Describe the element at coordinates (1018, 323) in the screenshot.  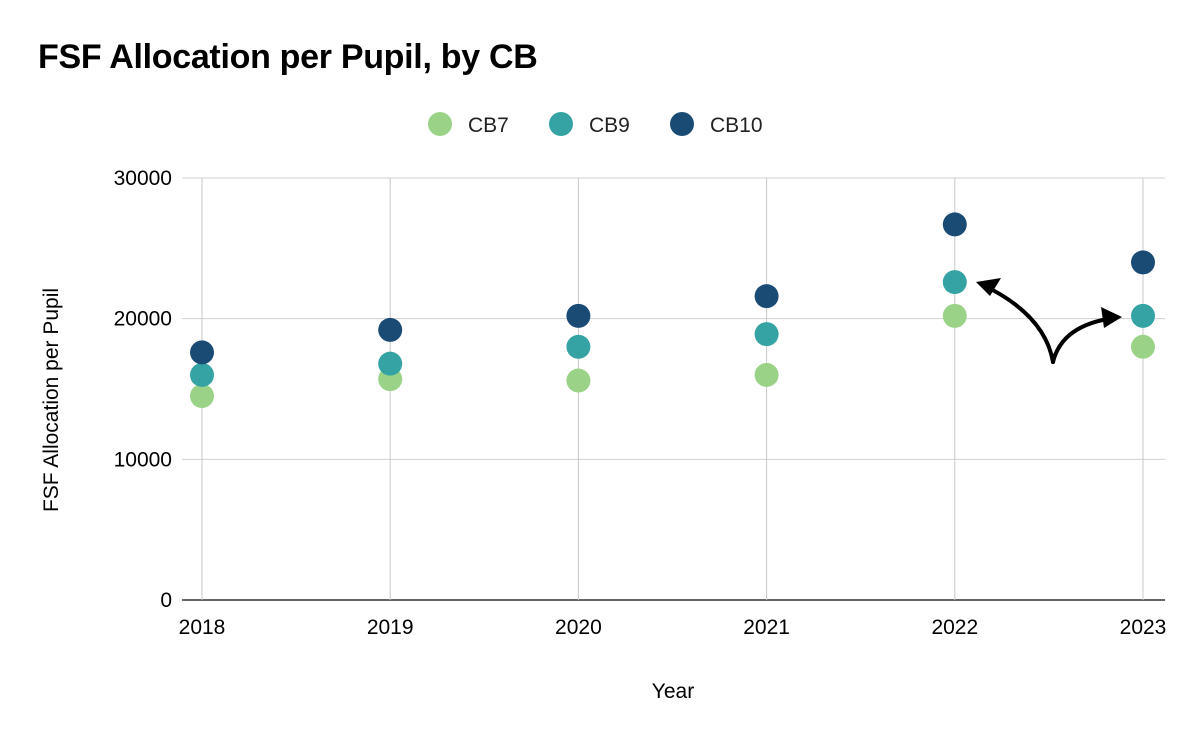
I see `arrow-curve-left` at that location.